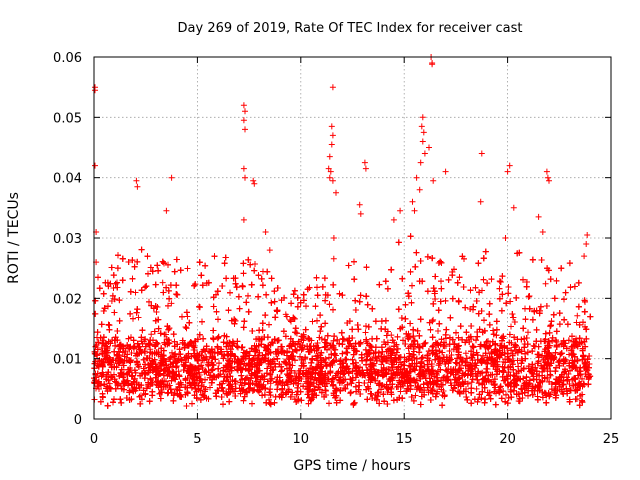 The width and height of the screenshot is (640, 480). I want to click on y-tick-label: 0.02, so click(67, 299).